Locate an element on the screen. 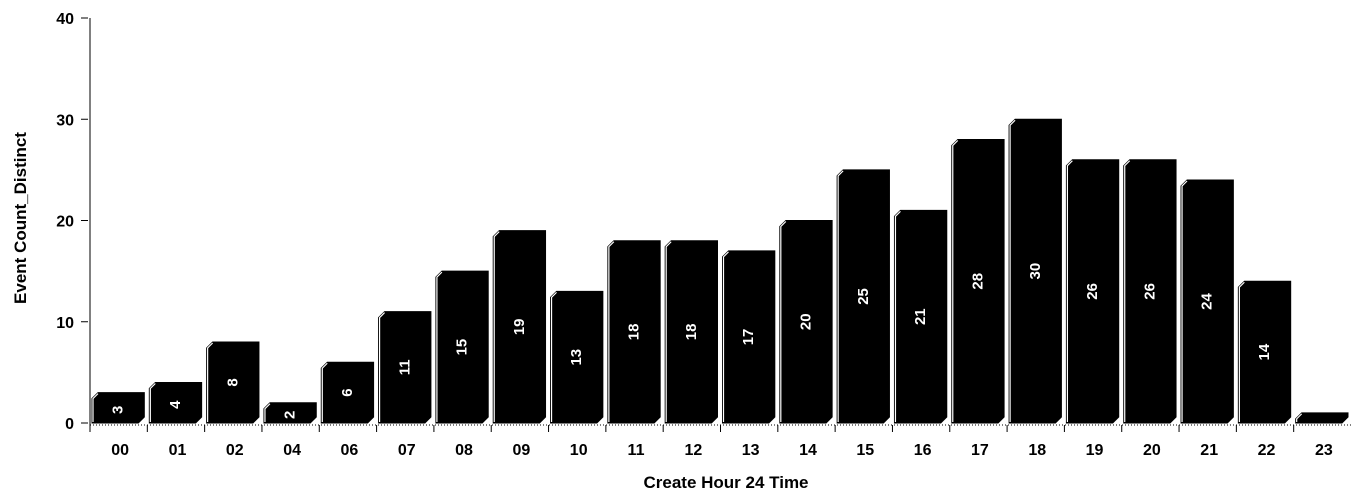 Image resolution: width=1353 pixels, height=495 pixels. bar-value-label: 17 is located at coordinates (748, 337).